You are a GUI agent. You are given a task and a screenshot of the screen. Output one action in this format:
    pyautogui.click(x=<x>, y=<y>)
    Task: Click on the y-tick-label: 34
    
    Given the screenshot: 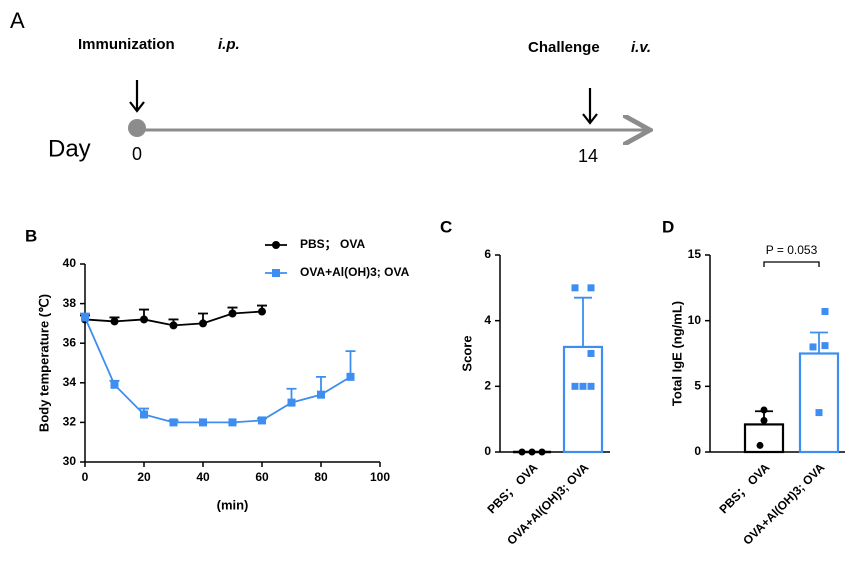 What is the action you would take?
    pyautogui.click(x=70, y=382)
    